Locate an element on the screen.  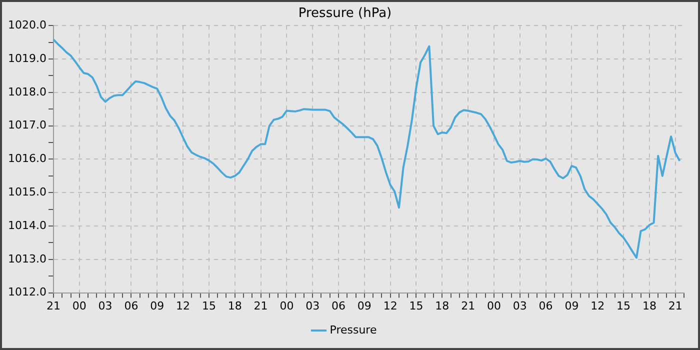
y-tick-label: 1015.0 is located at coordinates (27, 191).